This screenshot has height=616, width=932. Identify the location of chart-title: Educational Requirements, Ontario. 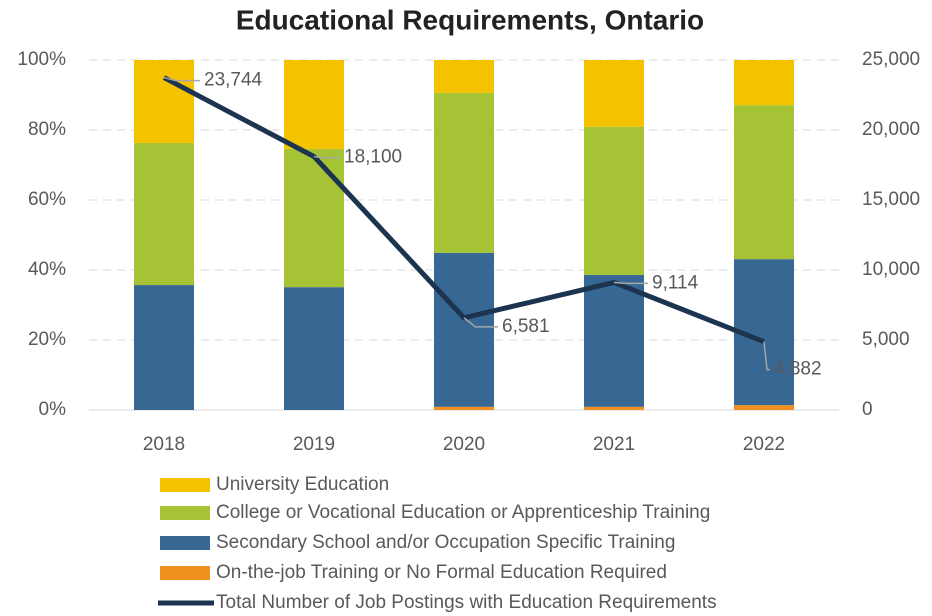
(470, 19).